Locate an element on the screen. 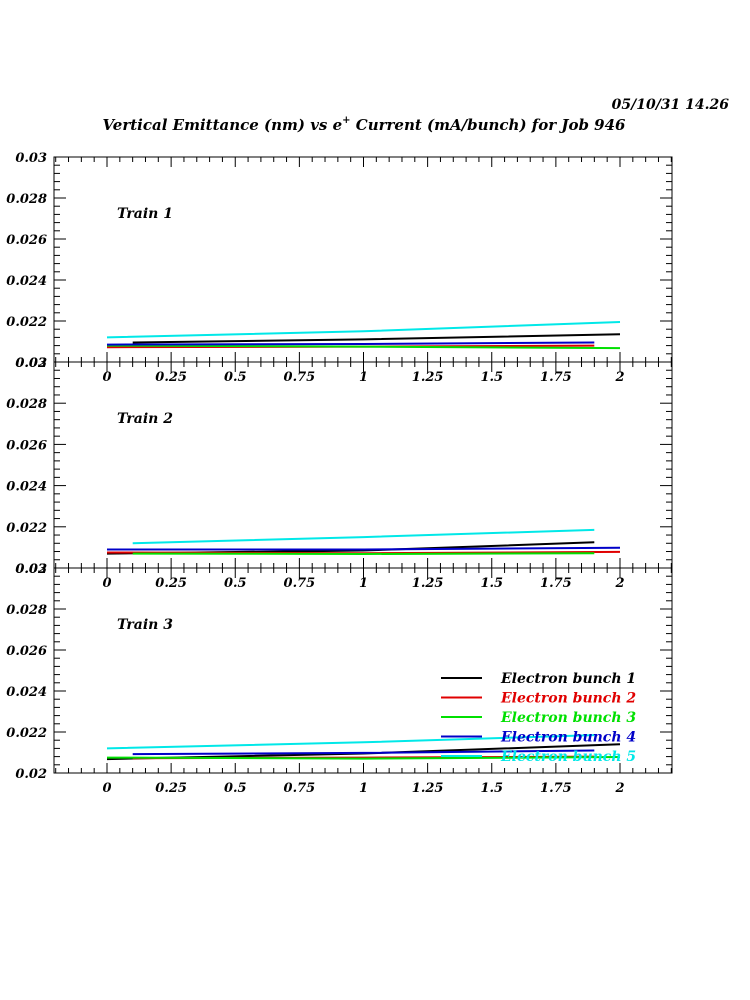 This screenshot has width=750, height=1000. panel-label: Train 2 is located at coordinates (145, 419).